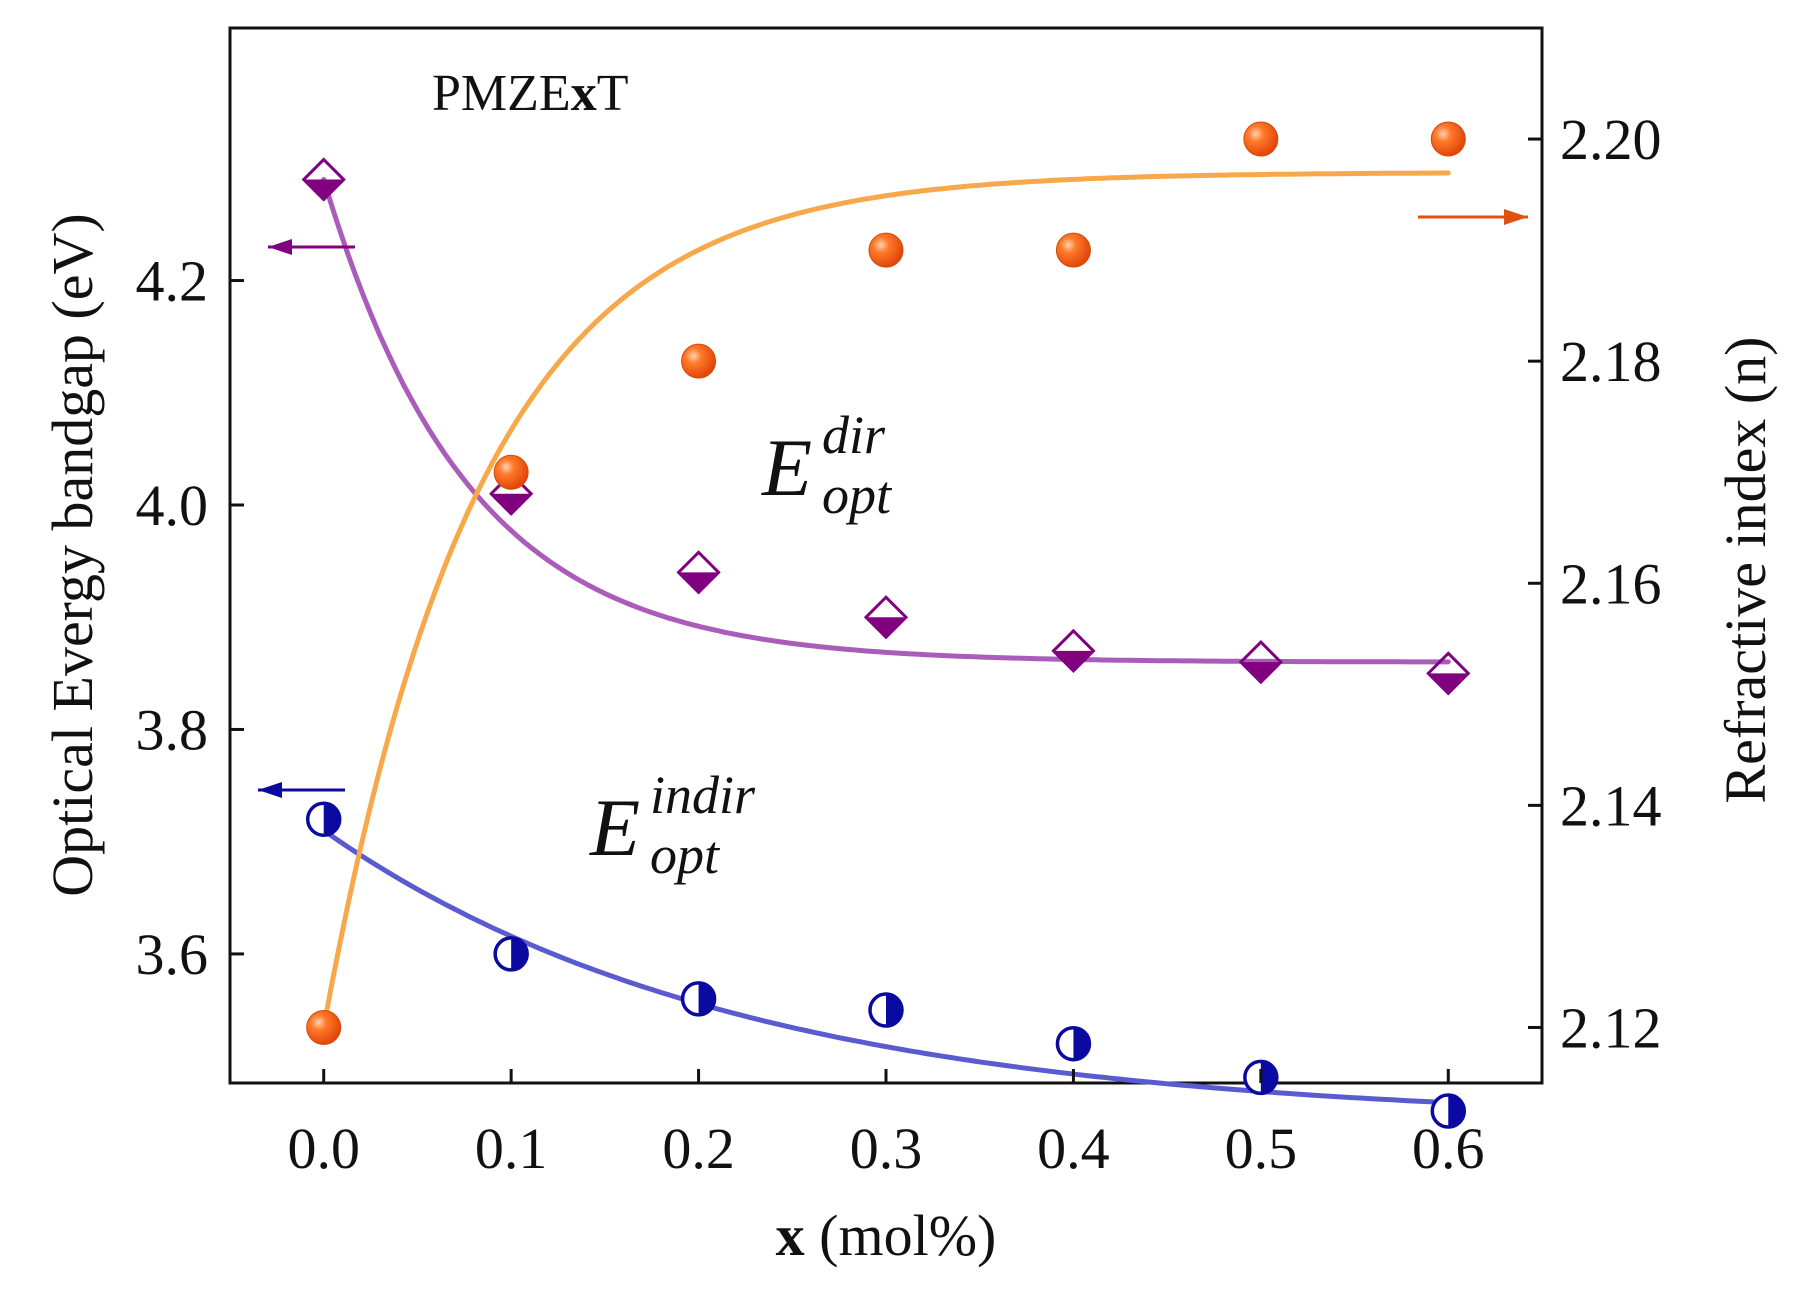 This screenshot has height=1304, width=1810. What do you see at coordinates (1611, 139) in the screenshot?
I see `y-right-tick-label: 2.20` at bounding box center [1611, 139].